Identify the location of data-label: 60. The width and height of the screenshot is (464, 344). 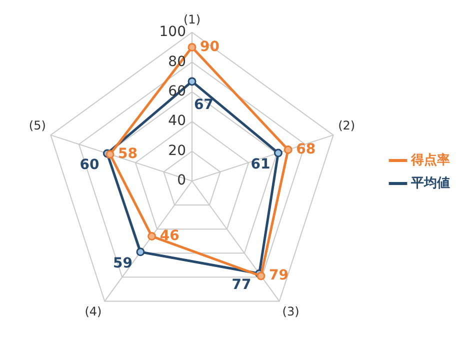
(90, 165).